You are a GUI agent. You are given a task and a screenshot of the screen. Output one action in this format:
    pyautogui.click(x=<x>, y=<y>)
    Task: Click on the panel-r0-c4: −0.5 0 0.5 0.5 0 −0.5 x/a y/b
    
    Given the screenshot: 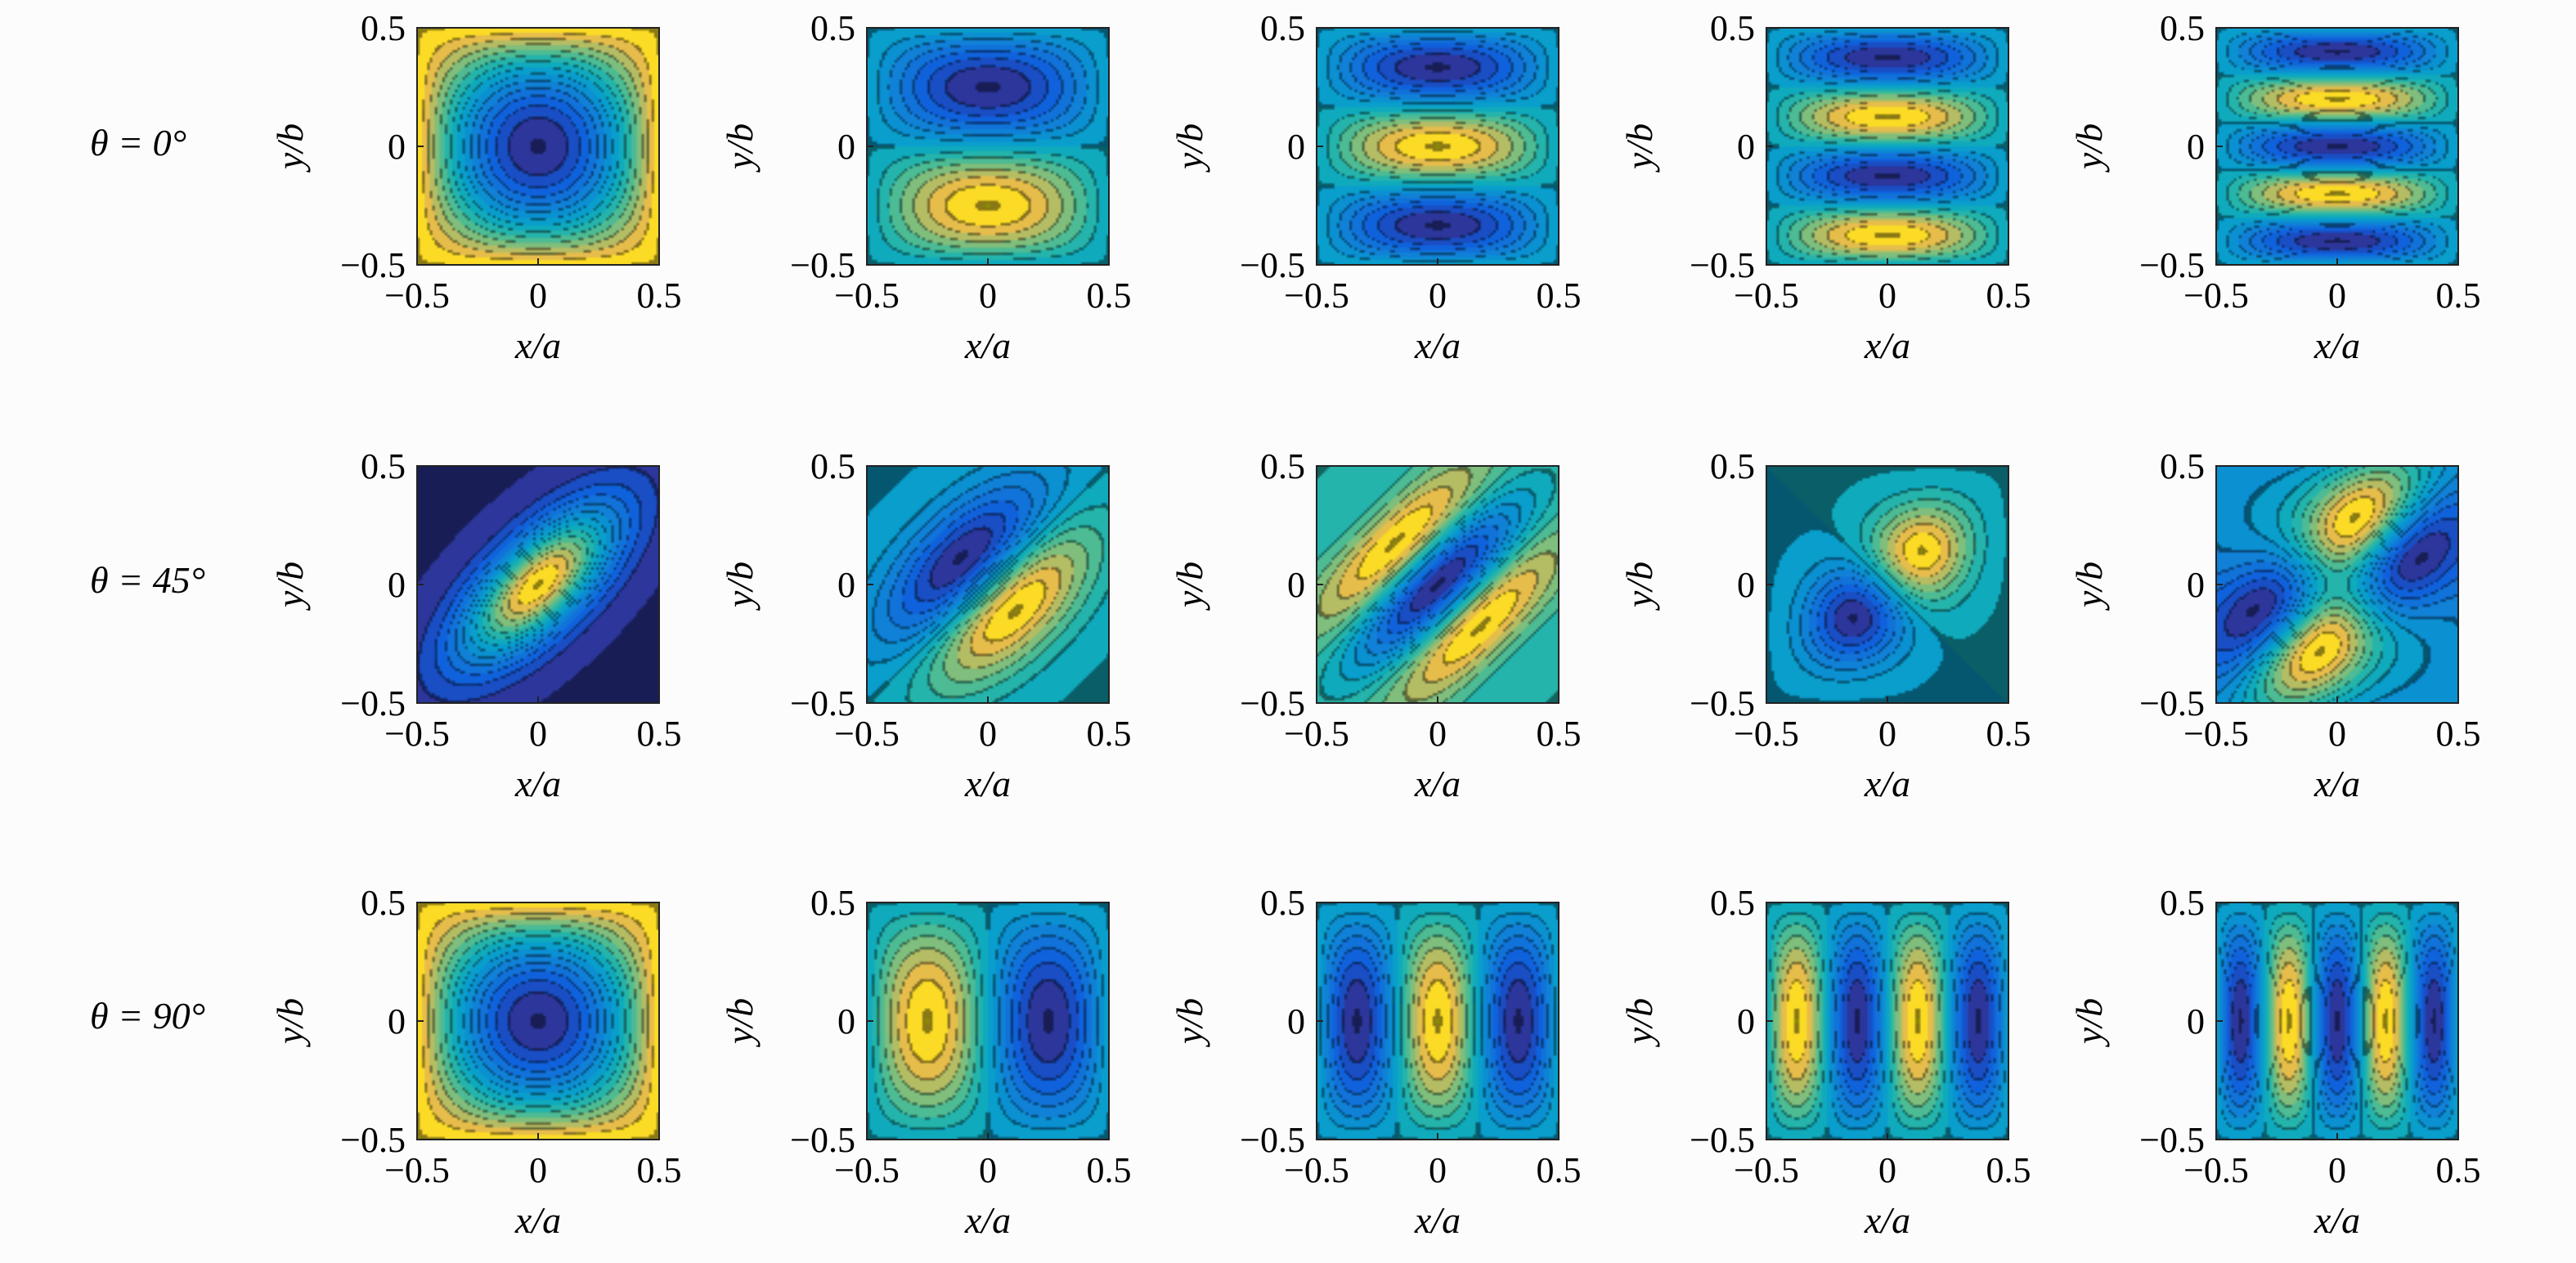 What is the action you would take?
    pyautogui.click(x=2274, y=187)
    